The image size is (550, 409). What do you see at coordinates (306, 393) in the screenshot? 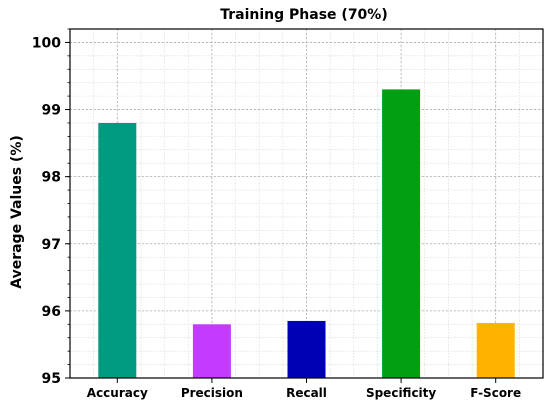
I see `x-tick-label: Recall` at bounding box center [306, 393].